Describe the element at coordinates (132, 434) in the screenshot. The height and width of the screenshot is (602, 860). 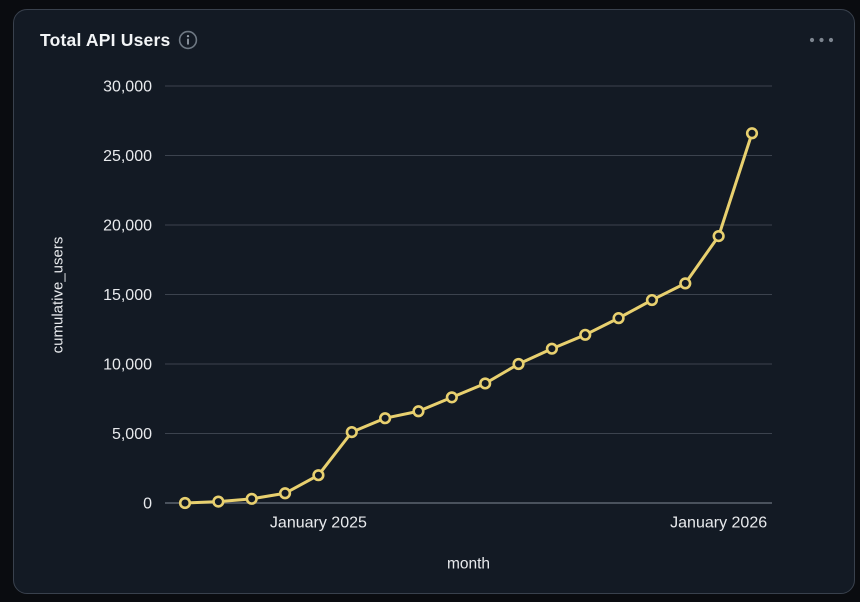
I see `y-tick-label: 5,000` at that location.